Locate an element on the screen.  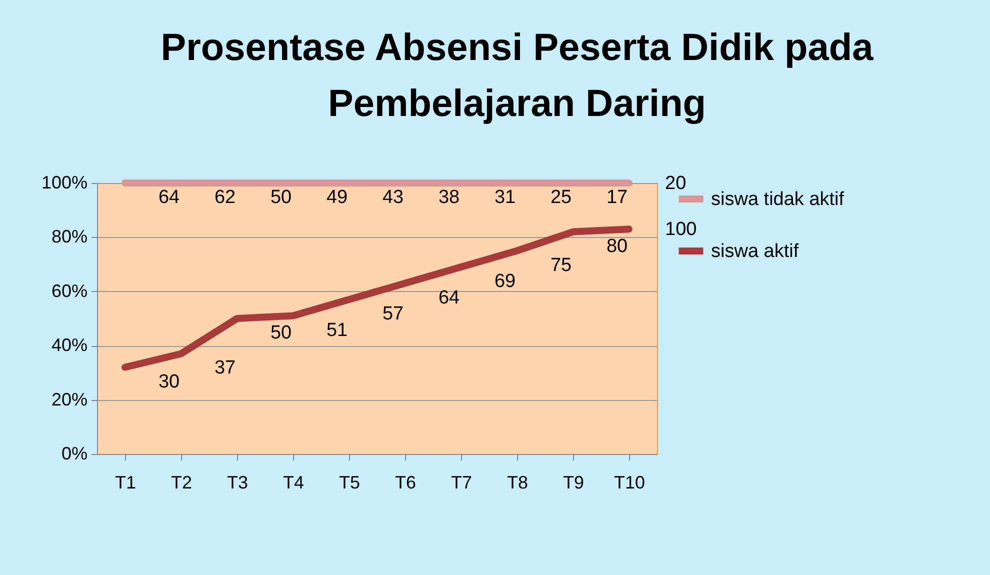
text: 20 is located at coordinates (675, 183).